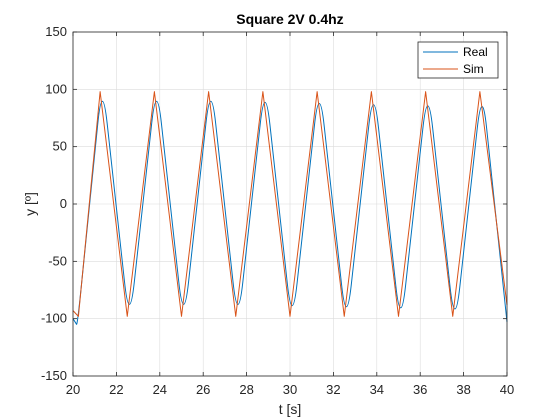 The height and width of the screenshot is (420, 560). What do you see at coordinates (60, 146) in the screenshot?
I see `y-tick-label: 50` at bounding box center [60, 146].